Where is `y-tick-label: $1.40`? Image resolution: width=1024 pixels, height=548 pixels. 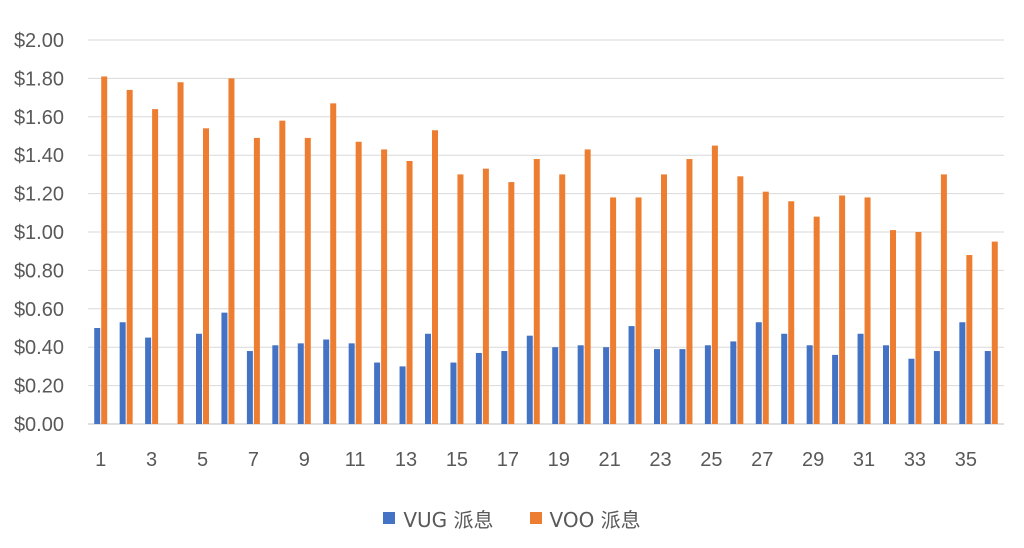
y-tick-label: $1.40 is located at coordinates (39, 156).